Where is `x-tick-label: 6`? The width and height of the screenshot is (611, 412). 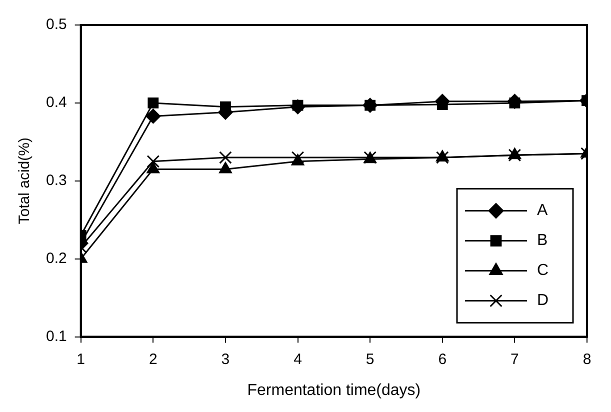
x-tick-label: 6 is located at coordinates (442, 359).